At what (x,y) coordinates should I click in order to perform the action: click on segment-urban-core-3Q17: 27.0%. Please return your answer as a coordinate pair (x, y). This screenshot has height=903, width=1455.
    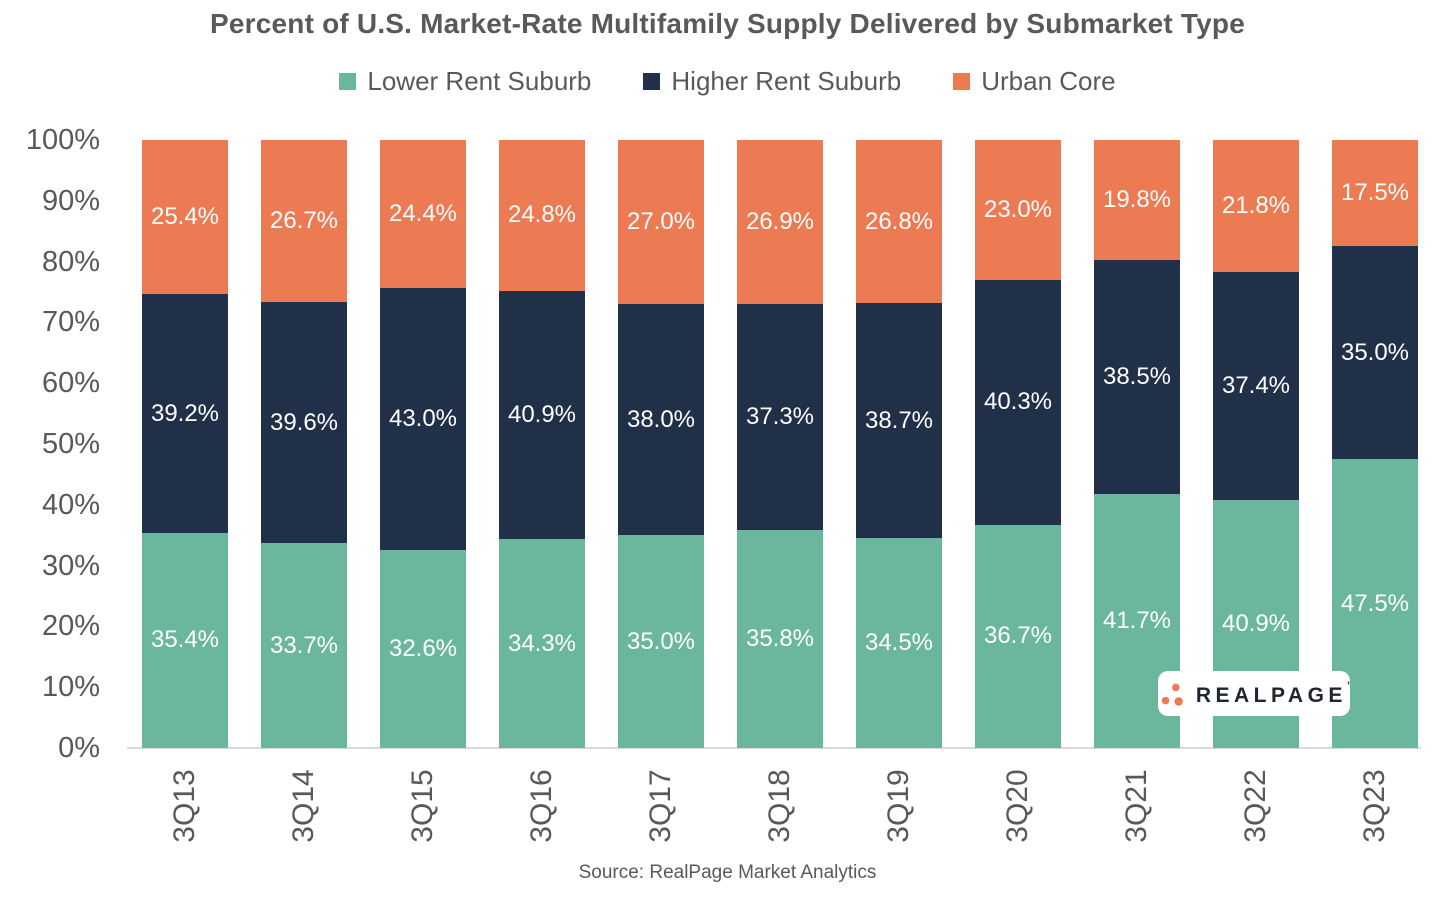
    Looking at the image, I should click on (661, 222).